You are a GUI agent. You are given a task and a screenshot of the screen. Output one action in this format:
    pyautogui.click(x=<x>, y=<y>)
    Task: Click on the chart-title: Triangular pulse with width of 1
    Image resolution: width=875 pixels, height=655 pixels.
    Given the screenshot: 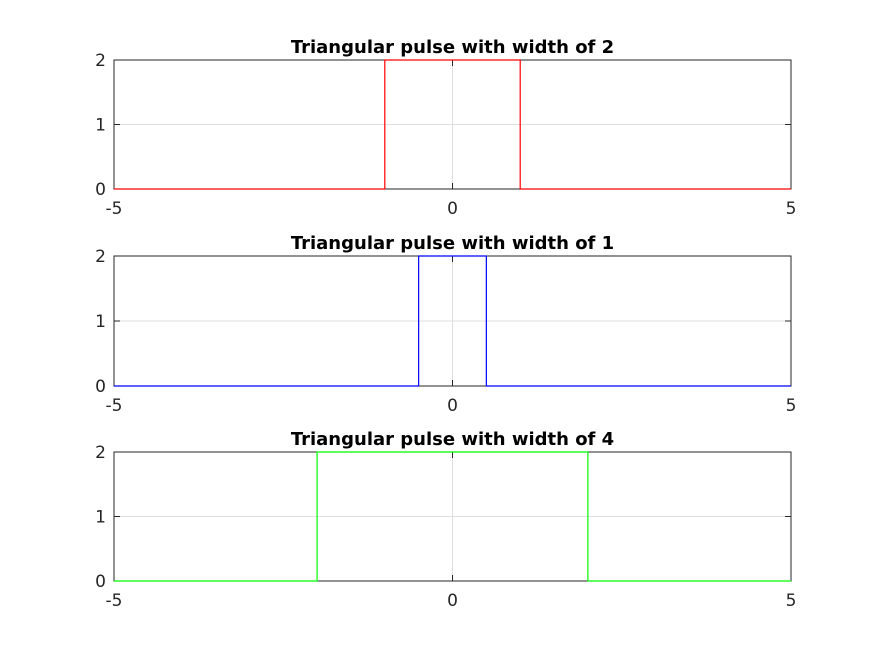 What is the action you would take?
    pyautogui.click(x=452, y=243)
    